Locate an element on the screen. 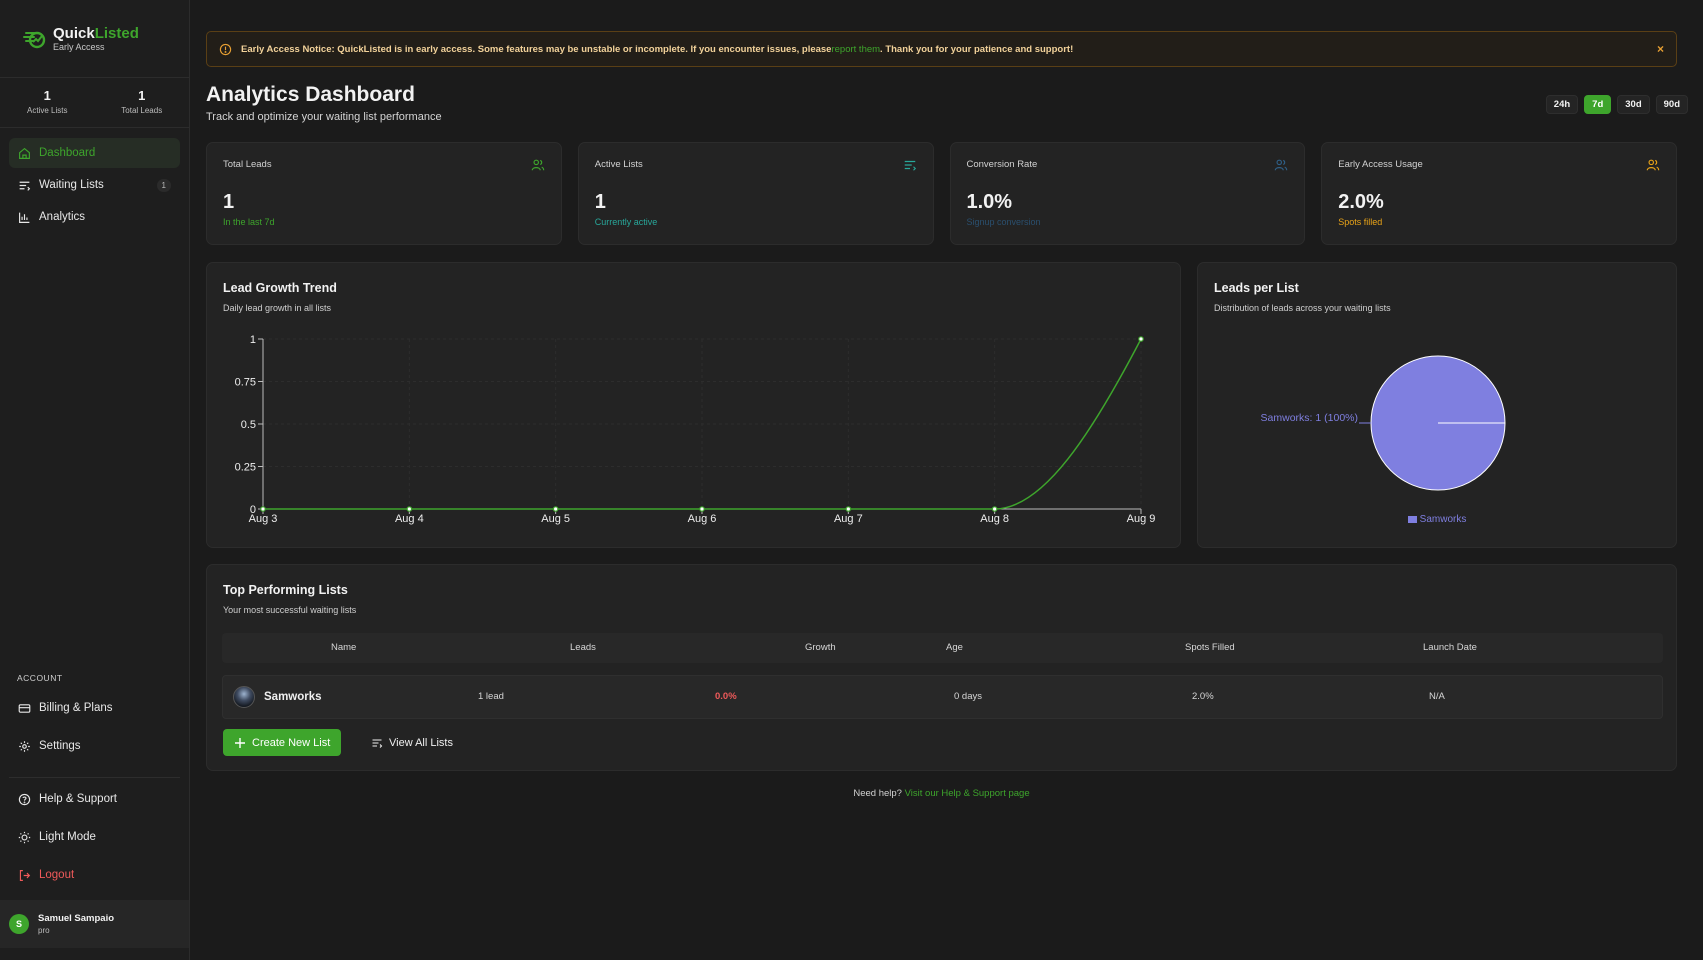  card-total-leads: Total Leads 1 In the last 7d is located at coordinates (384, 193).